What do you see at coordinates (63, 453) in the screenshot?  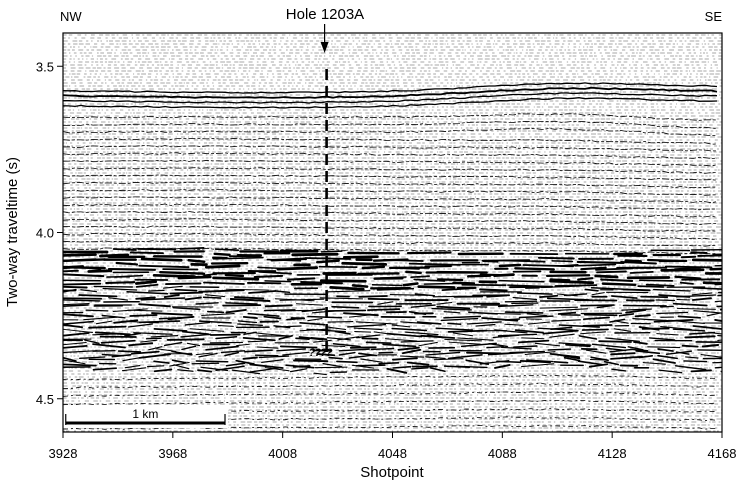 I see `x-tick-label: 3928` at bounding box center [63, 453].